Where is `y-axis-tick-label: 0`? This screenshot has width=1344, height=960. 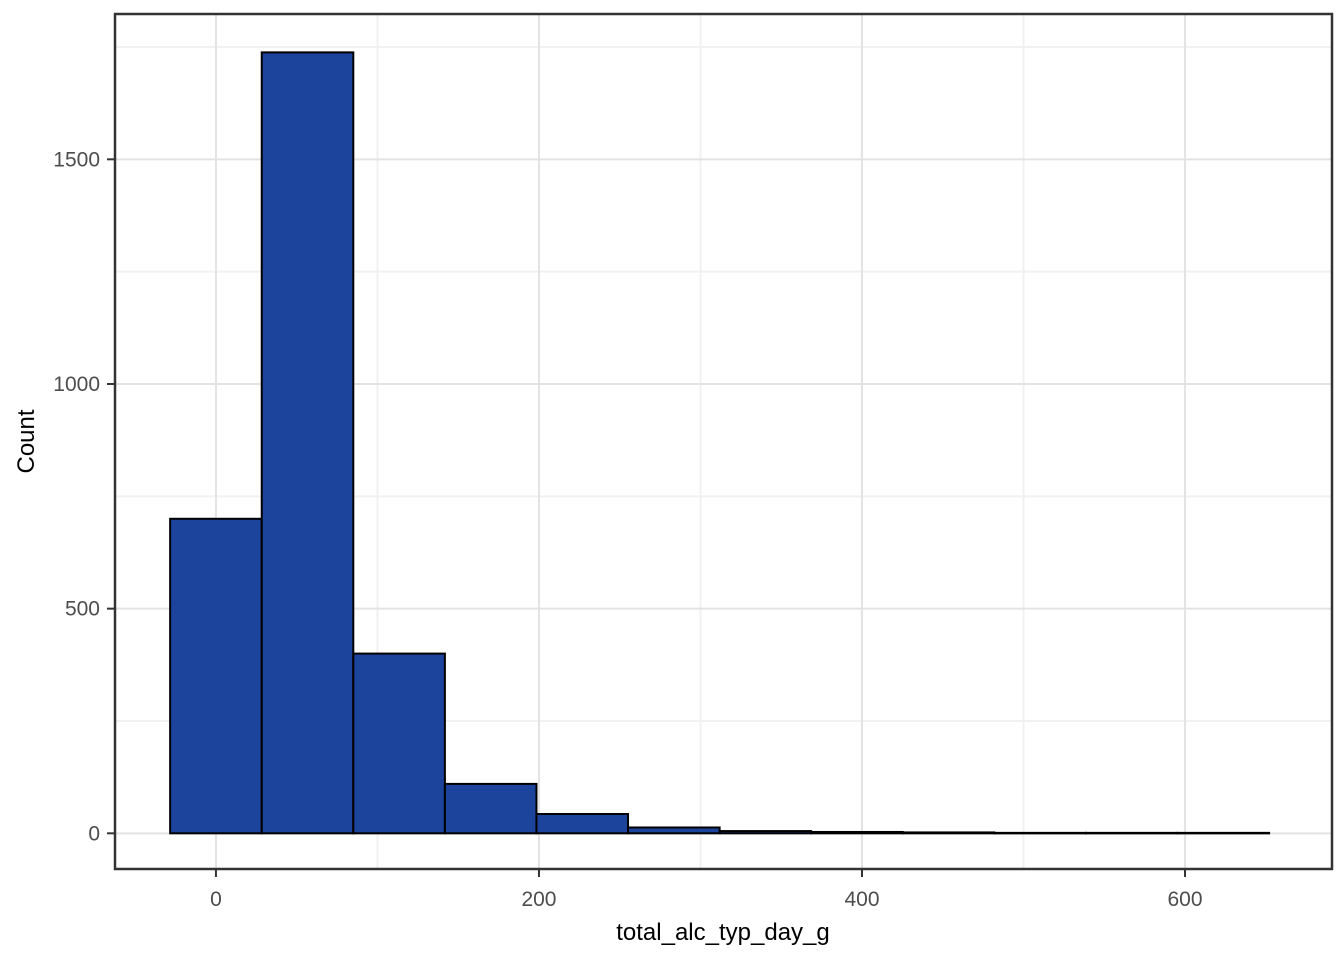 y-axis-tick-label: 0 is located at coordinates (94, 833).